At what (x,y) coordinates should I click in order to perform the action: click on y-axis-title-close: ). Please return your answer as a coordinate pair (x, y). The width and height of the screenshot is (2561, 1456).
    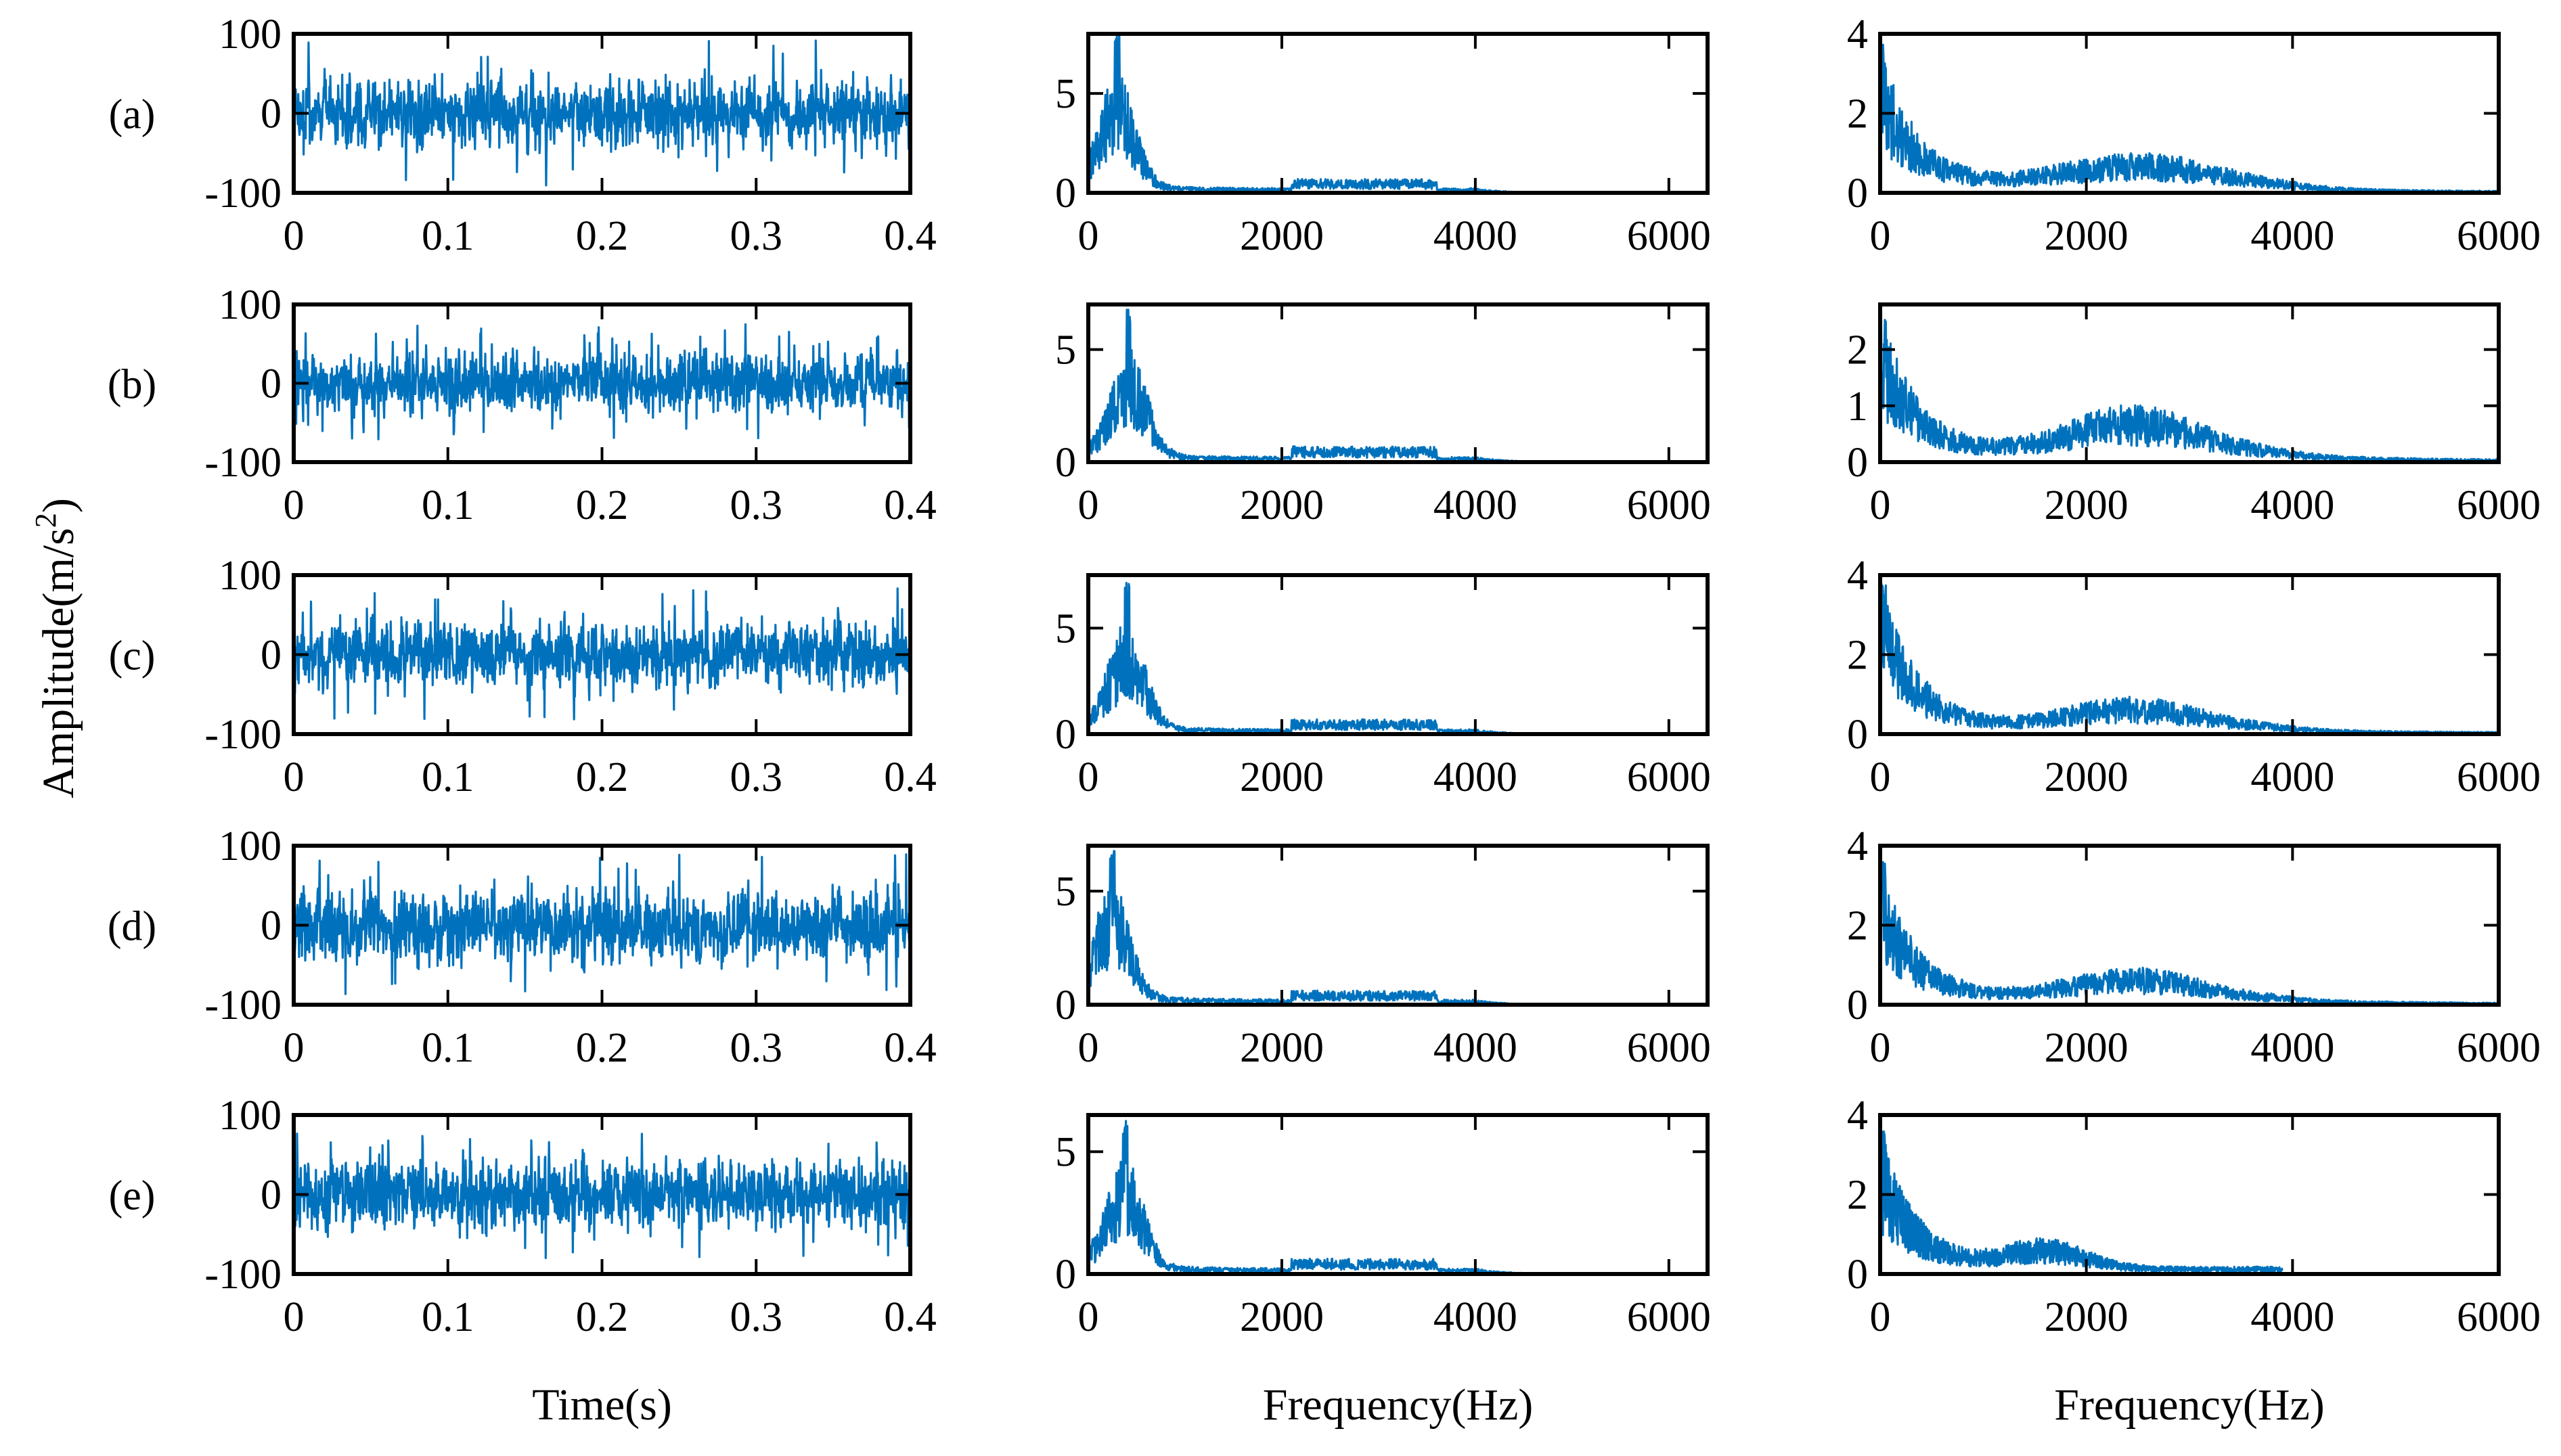
    Looking at the image, I should click on (58, 505).